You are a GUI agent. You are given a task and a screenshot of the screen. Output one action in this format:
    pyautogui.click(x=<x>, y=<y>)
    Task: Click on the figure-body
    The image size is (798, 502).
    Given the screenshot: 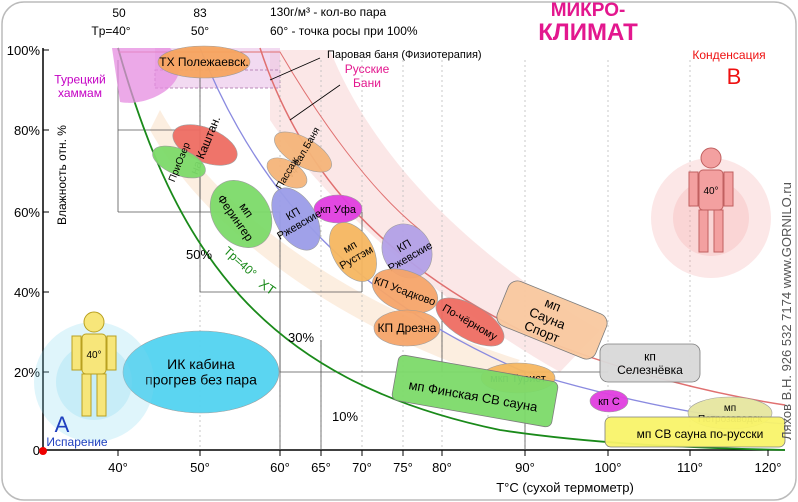 What is the action you would take?
    pyautogui.click(x=711, y=190)
    